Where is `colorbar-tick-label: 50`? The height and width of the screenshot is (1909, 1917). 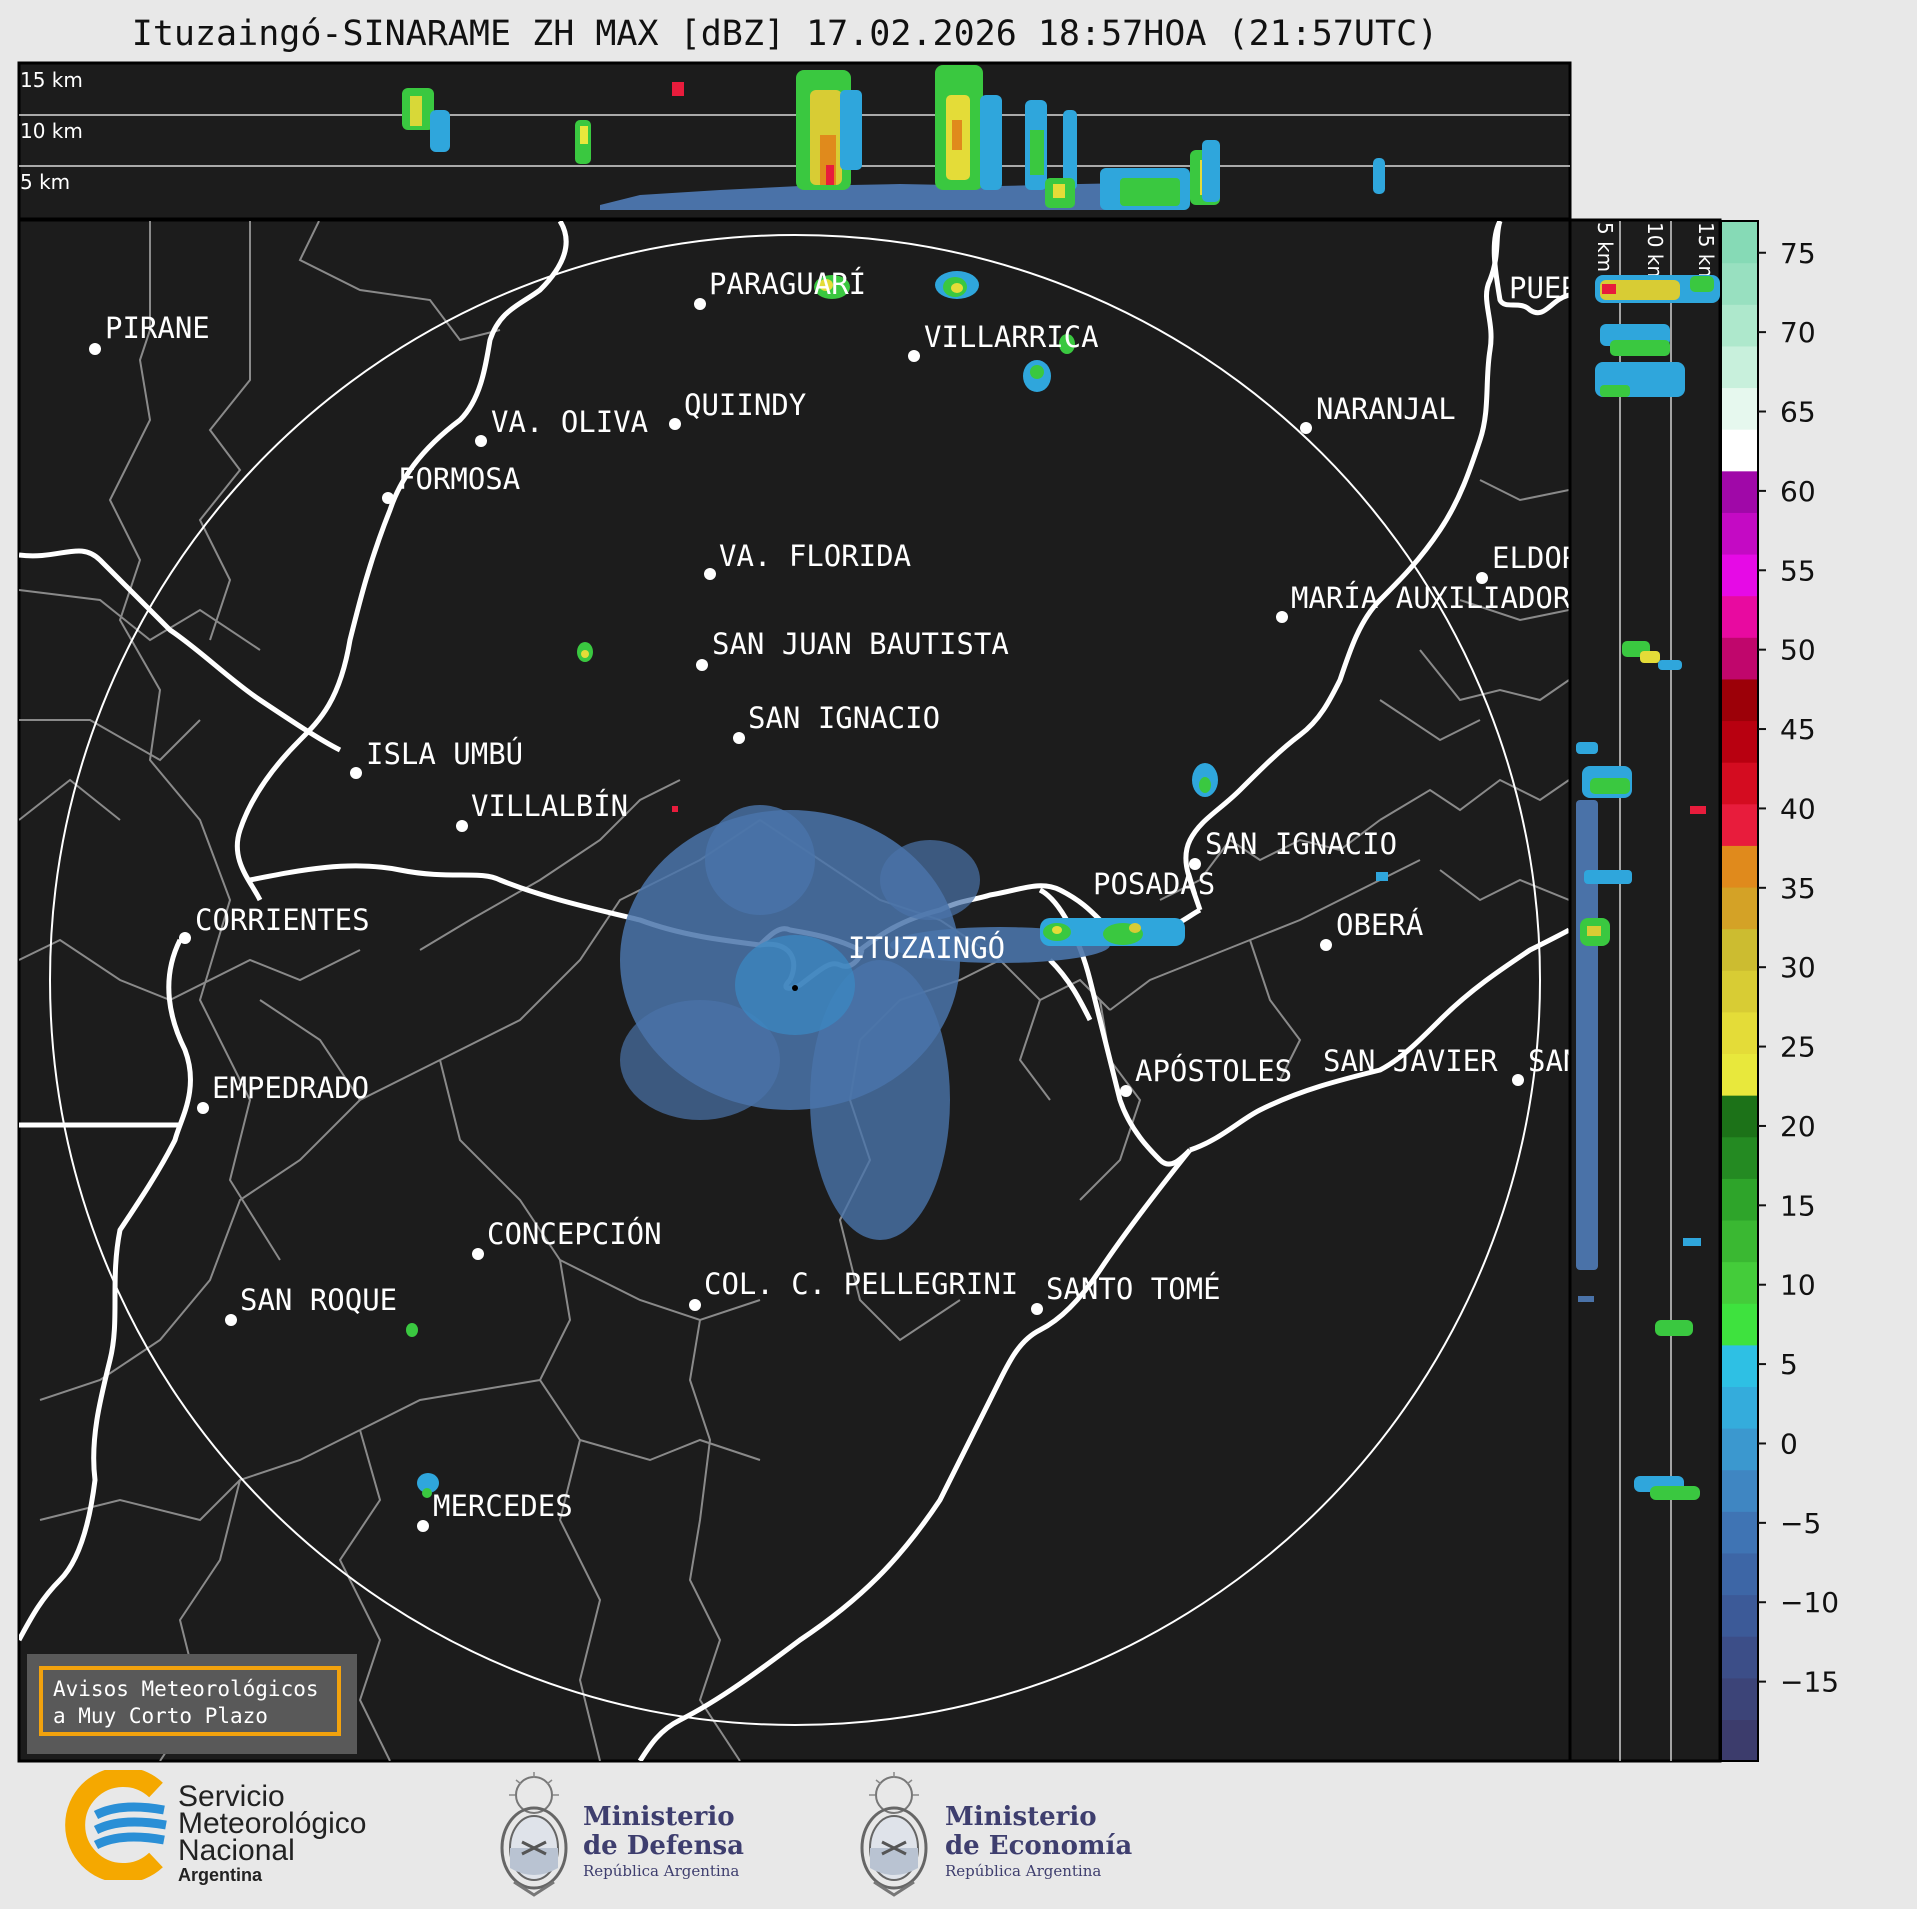 colorbar-tick-label: 50 is located at coordinates (1798, 650).